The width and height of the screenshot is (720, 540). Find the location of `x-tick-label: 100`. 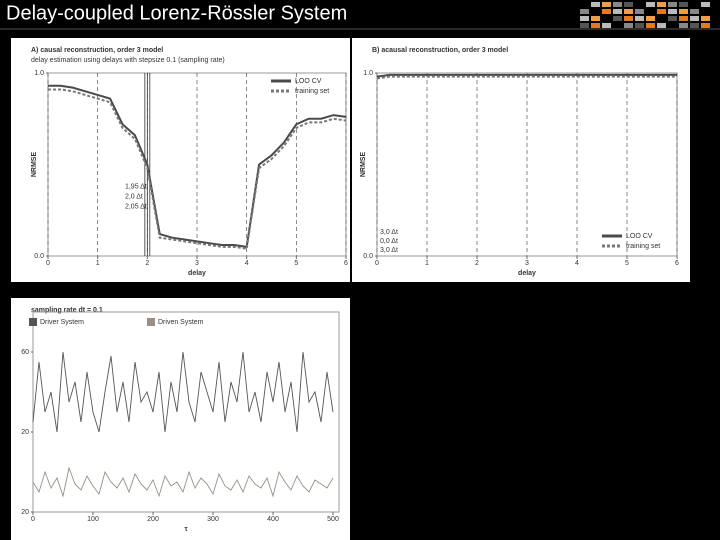

x-tick-label: 100 is located at coordinates (93, 519).